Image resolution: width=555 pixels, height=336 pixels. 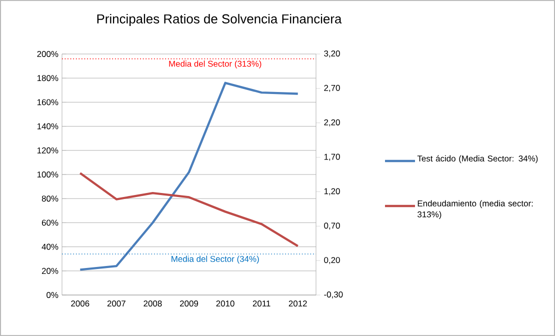 What do you see at coordinates (219, 20) in the screenshot?
I see `chart-title: Principales Ratios de Solvencia Financiera` at bounding box center [219, 20].